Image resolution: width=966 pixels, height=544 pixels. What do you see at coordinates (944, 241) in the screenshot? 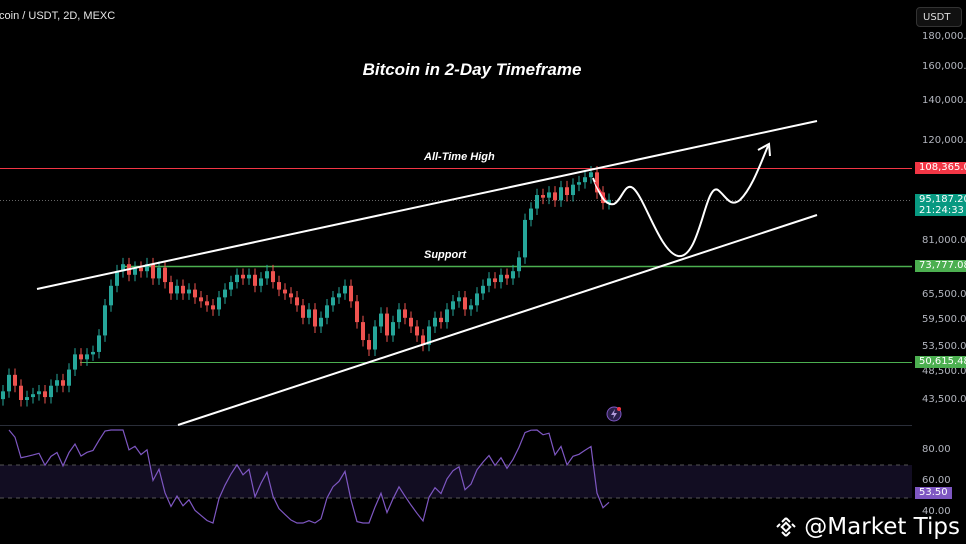
I see `price-tick: 81,000.00` at bounding box center [944, 241].